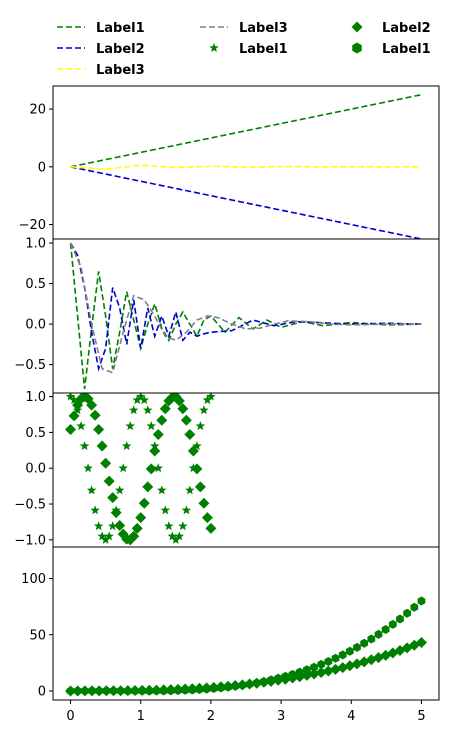 This screenshot has width=471, height=756. What do you see at coordinates (42, 692) in the screenshot?
I see `y-tick-label: 0` at bounding box center [42, 692].